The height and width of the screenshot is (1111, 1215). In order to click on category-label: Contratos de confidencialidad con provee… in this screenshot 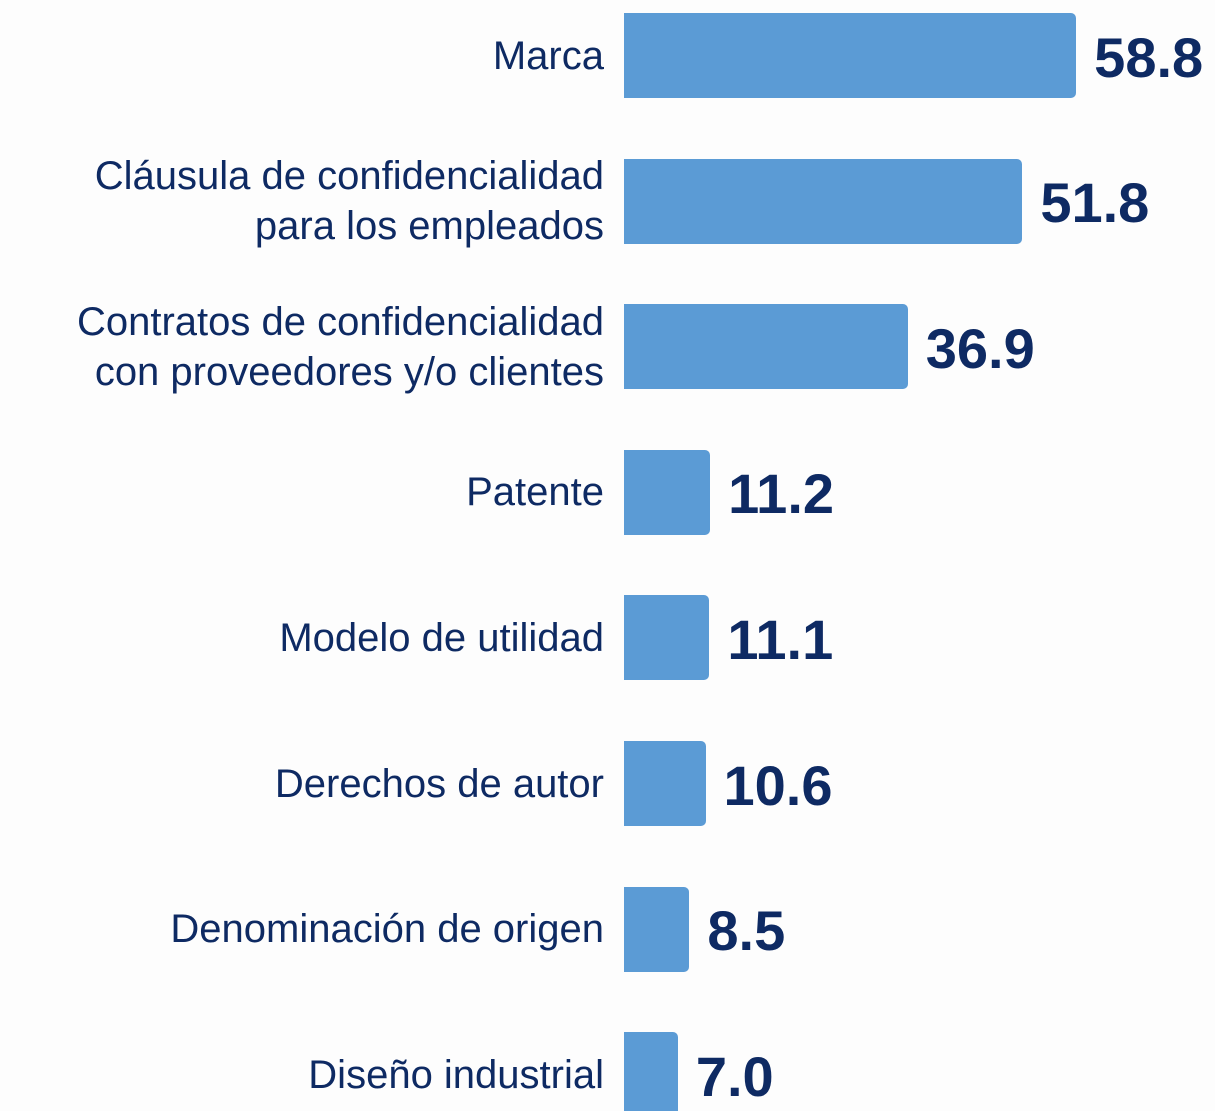, I will do `click(340, 346)`.